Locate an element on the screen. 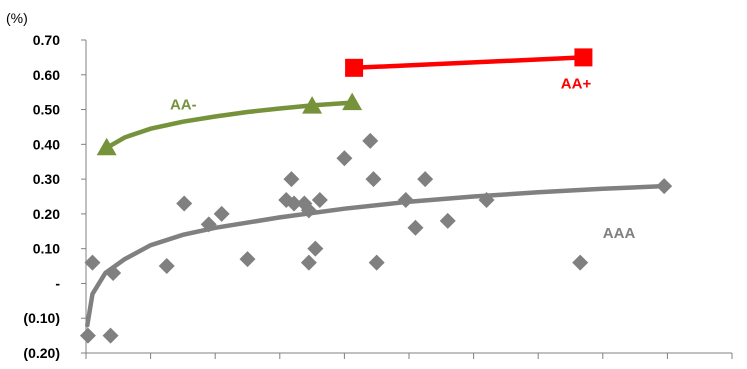 Image resolution: width=747 pixels, height=369 pixels. y-tick-label: 0.10 is located at coordinates (46, 249).